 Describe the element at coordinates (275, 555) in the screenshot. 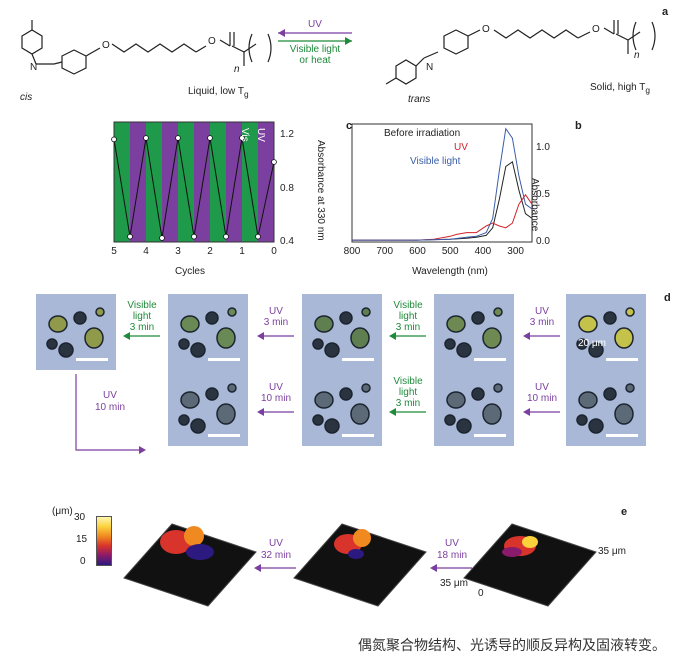

I see `surface-arrow-2-l2: 32 min` at that location.